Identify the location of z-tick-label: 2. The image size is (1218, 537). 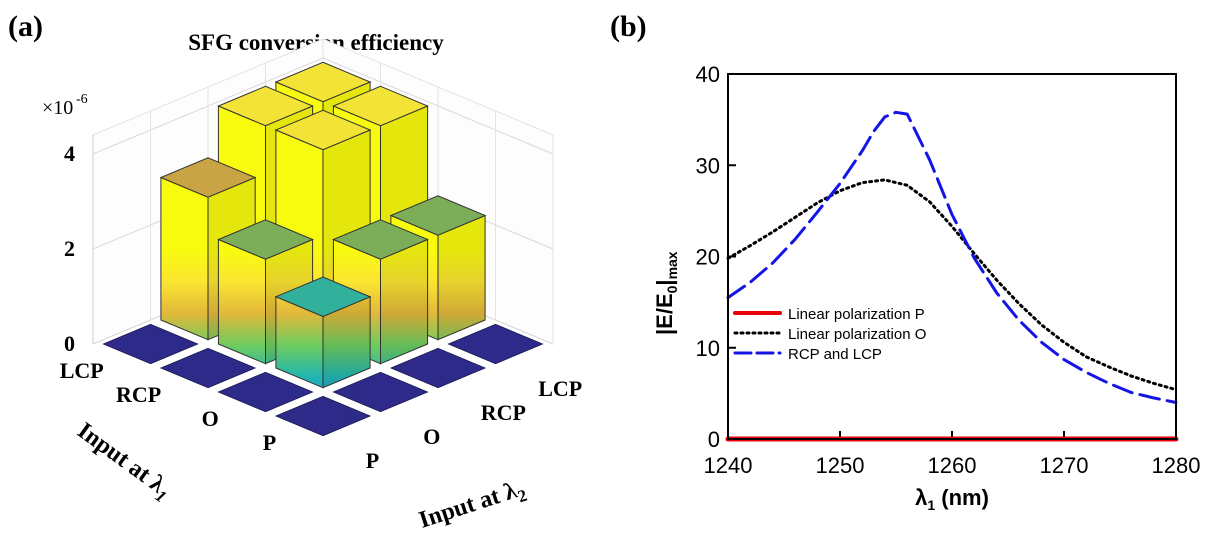
(69, 248).